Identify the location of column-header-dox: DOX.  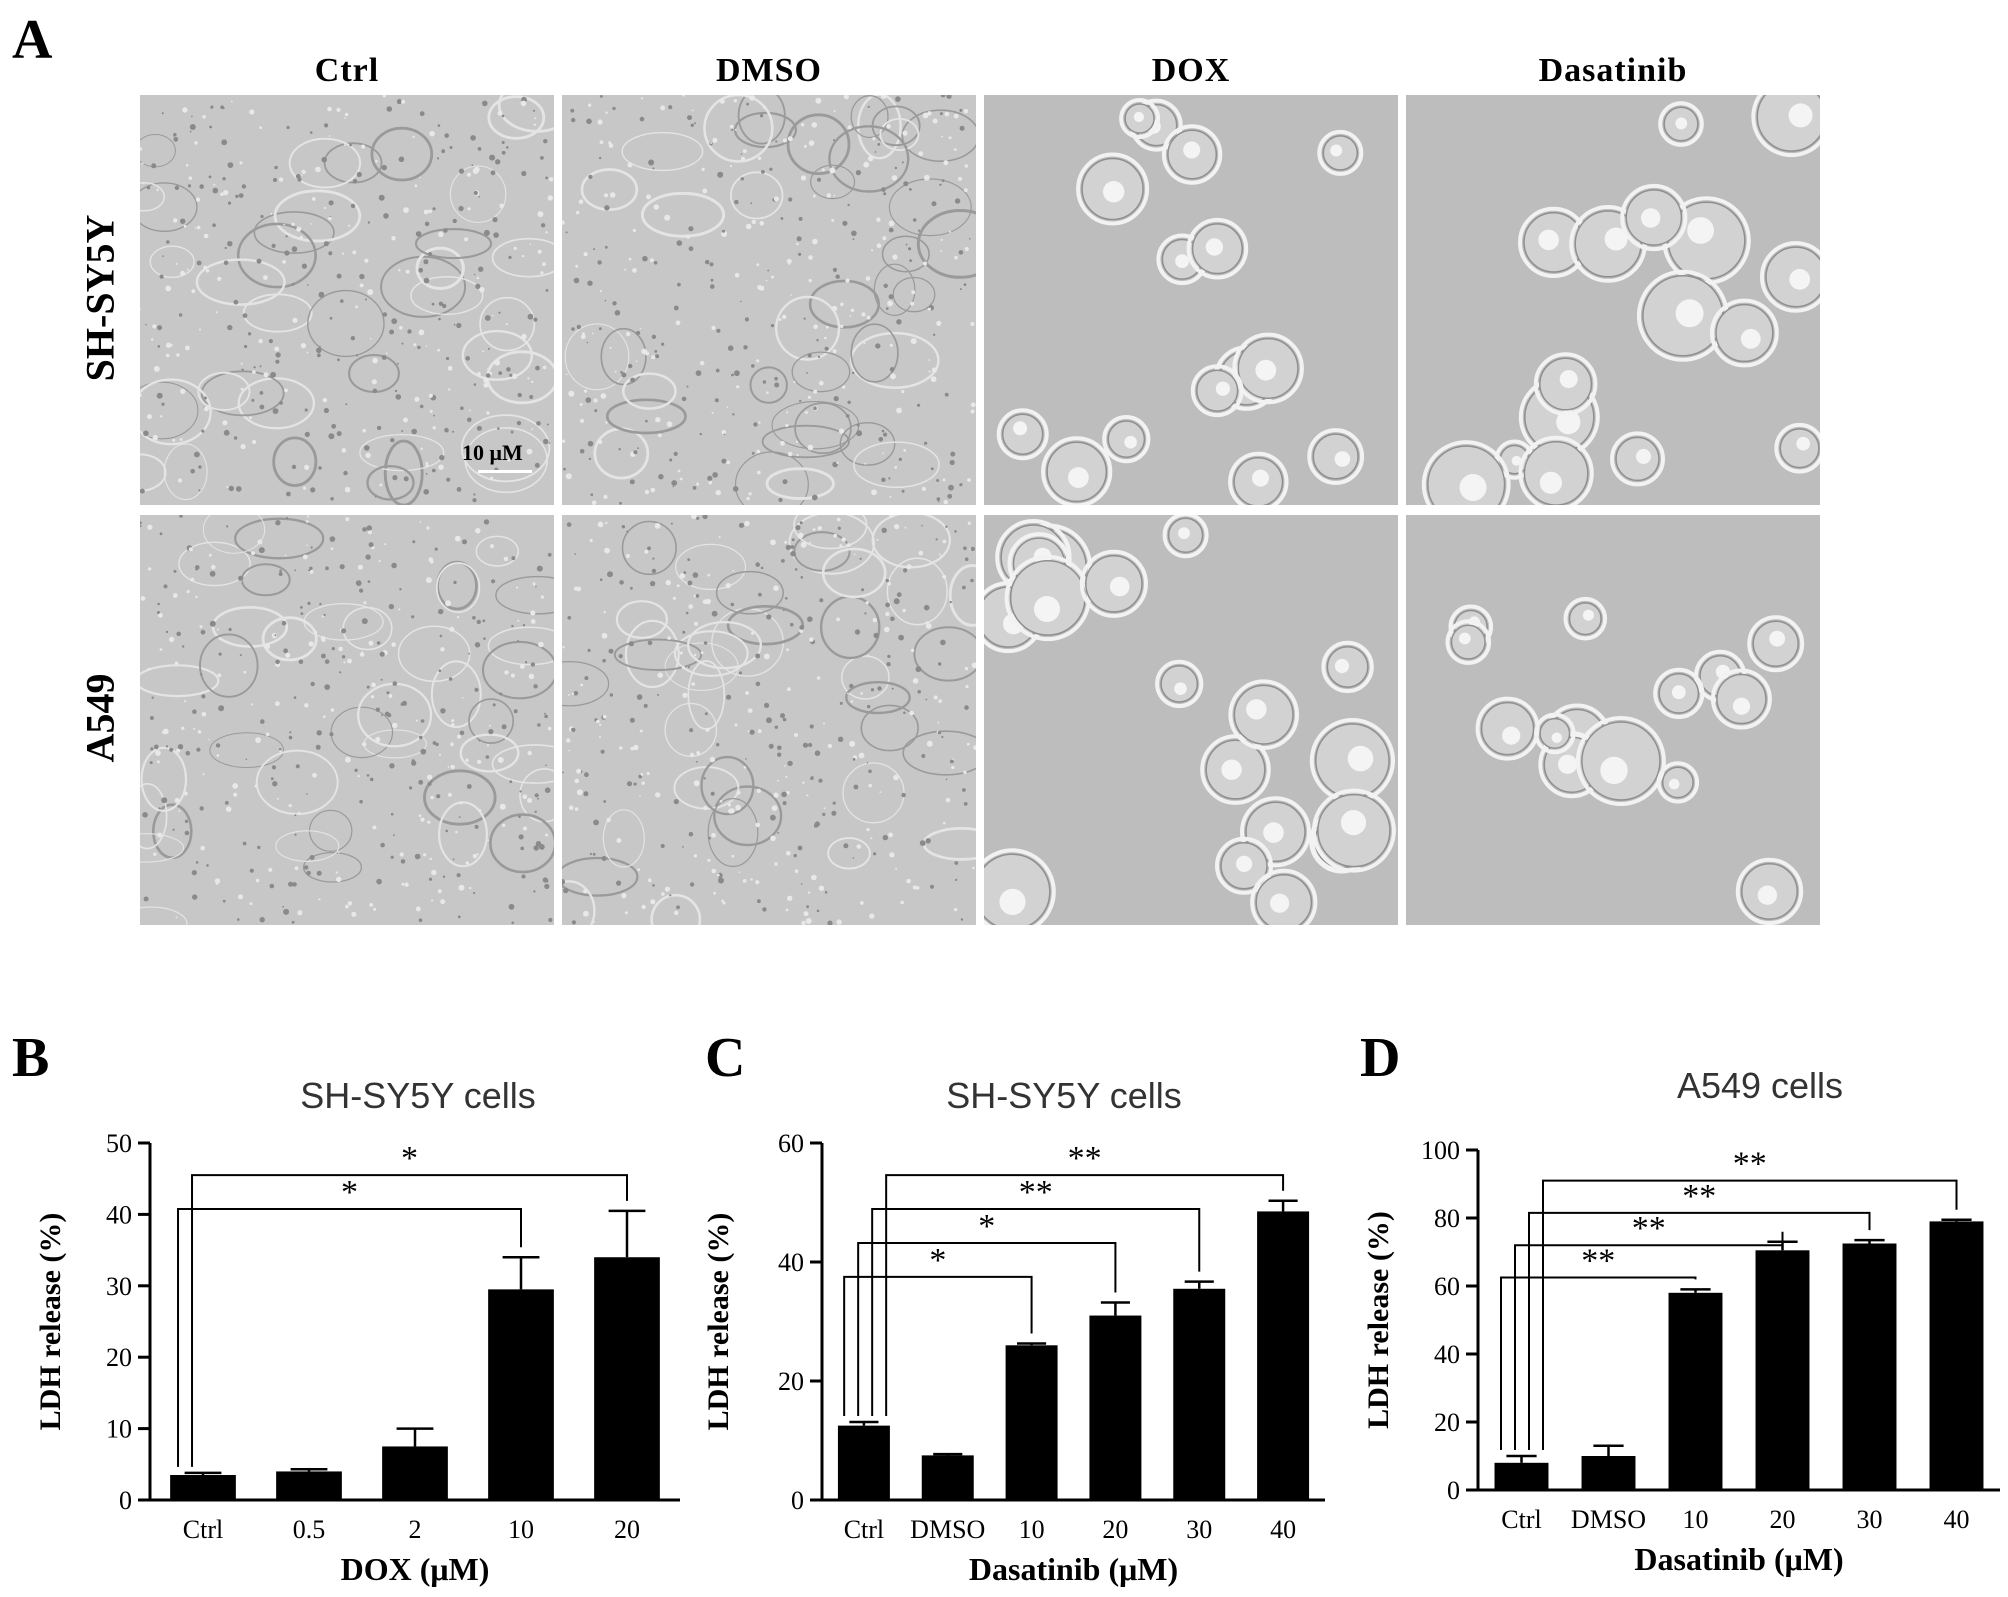
(1191, 70).